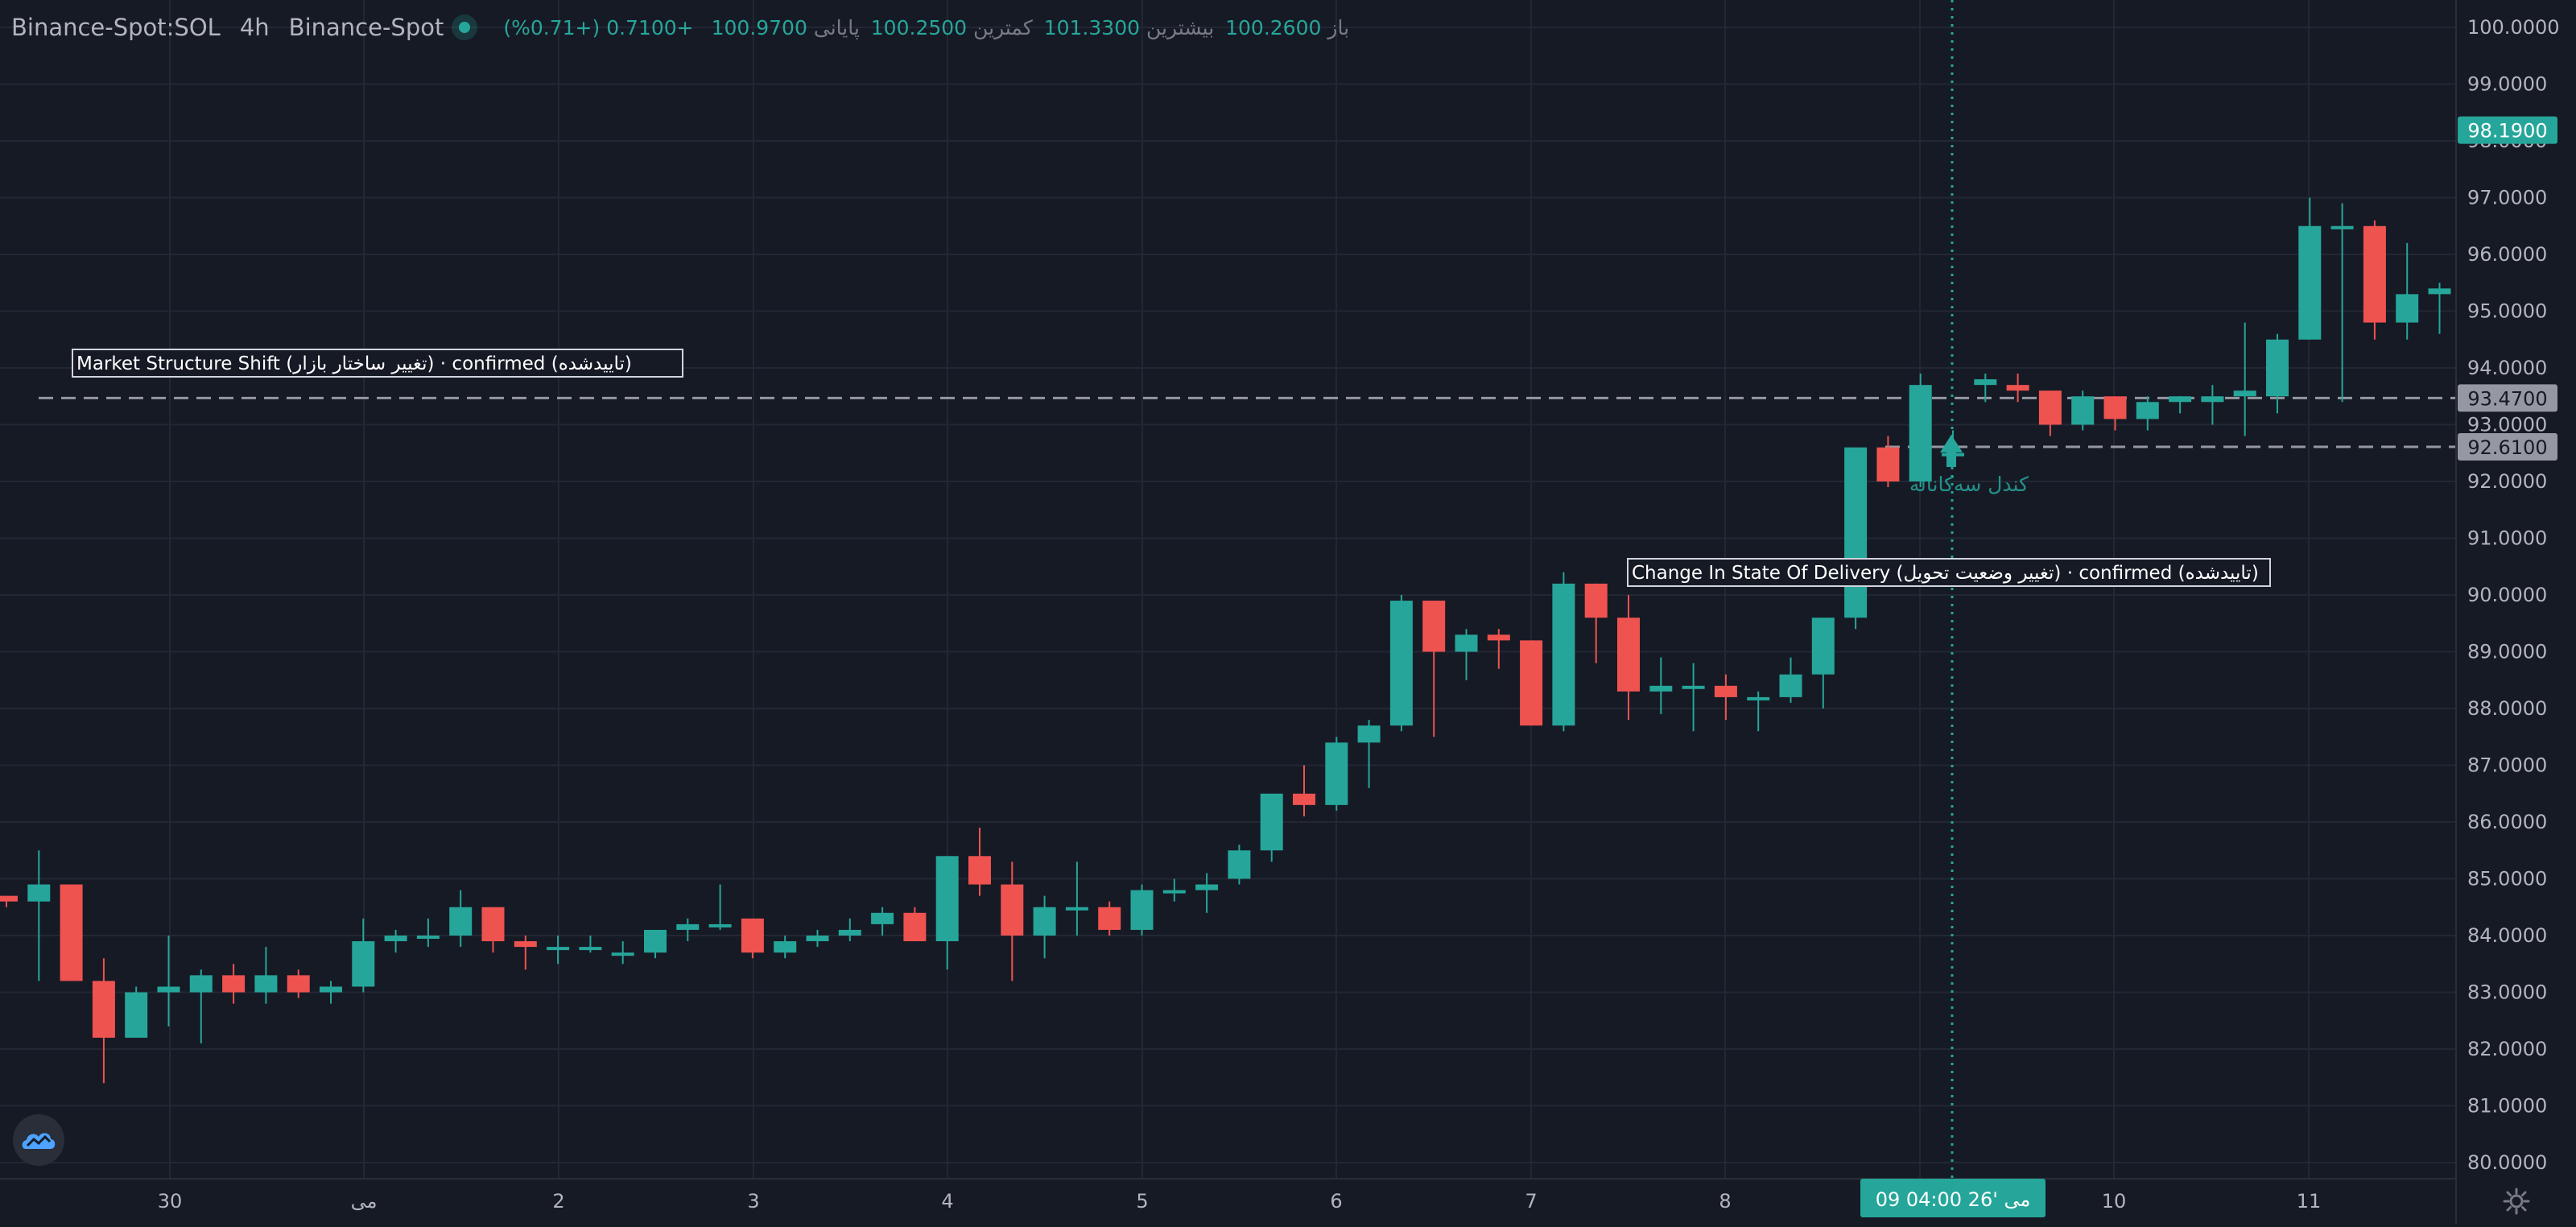  I want to click on price-tick-label: 82.0000, so click(2507, 1049).